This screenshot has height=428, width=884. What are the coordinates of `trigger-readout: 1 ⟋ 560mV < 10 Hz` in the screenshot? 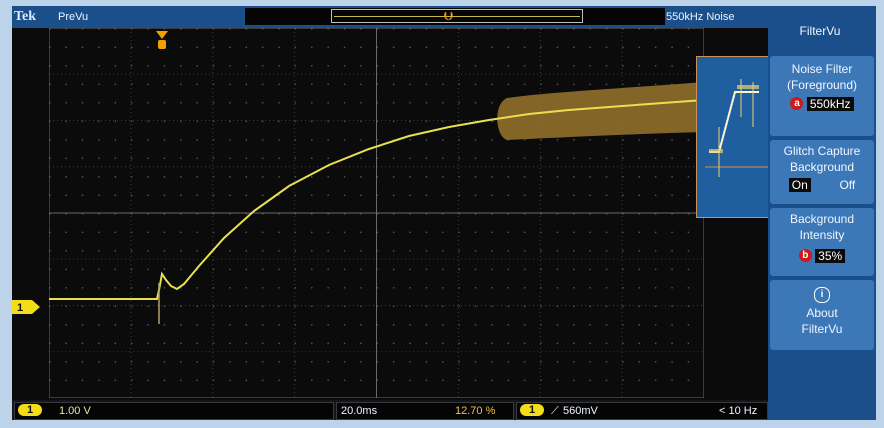 It's located at (642, 411).